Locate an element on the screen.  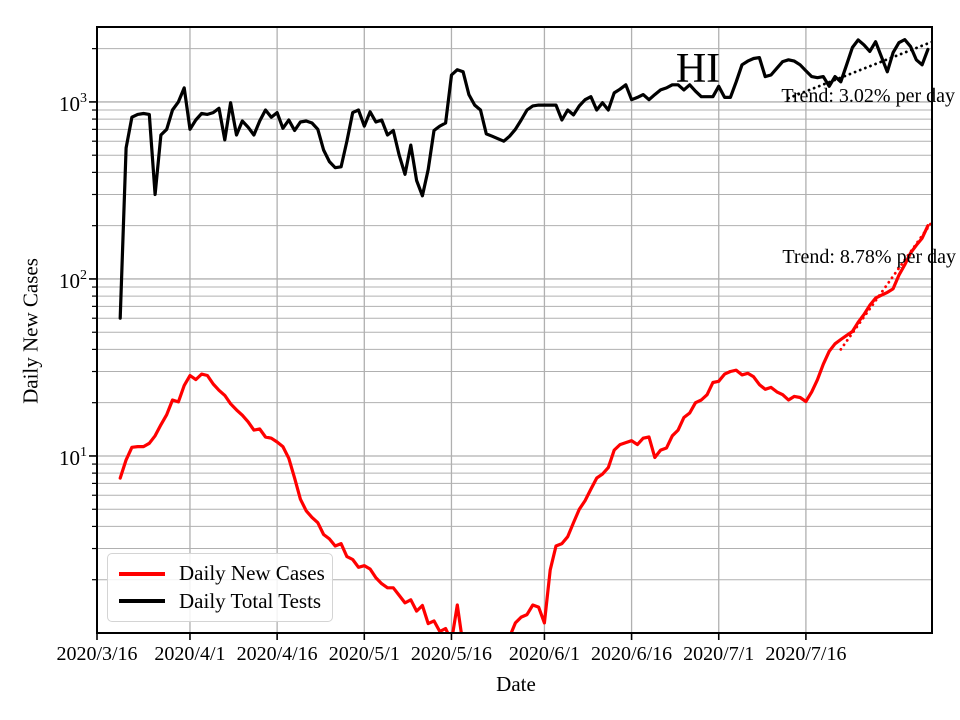
legend-item-tests: Daily Total Tests is located at coordinates (220, 600).